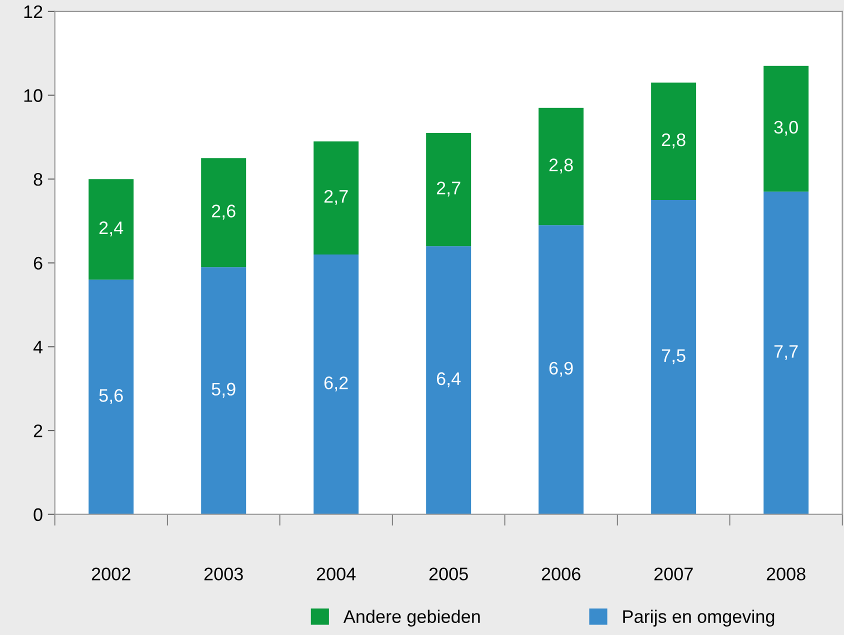  What do you see at coordinates (111, 574) in the screenshot?
I see `x-tick-label: 2002` at bounding box center [111, 574].